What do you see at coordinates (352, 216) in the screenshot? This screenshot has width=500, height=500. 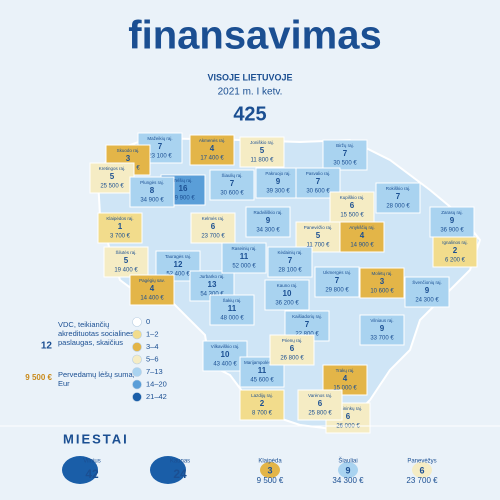 I see `district-sum: 15 500 €` at bounding box center [352, 216].